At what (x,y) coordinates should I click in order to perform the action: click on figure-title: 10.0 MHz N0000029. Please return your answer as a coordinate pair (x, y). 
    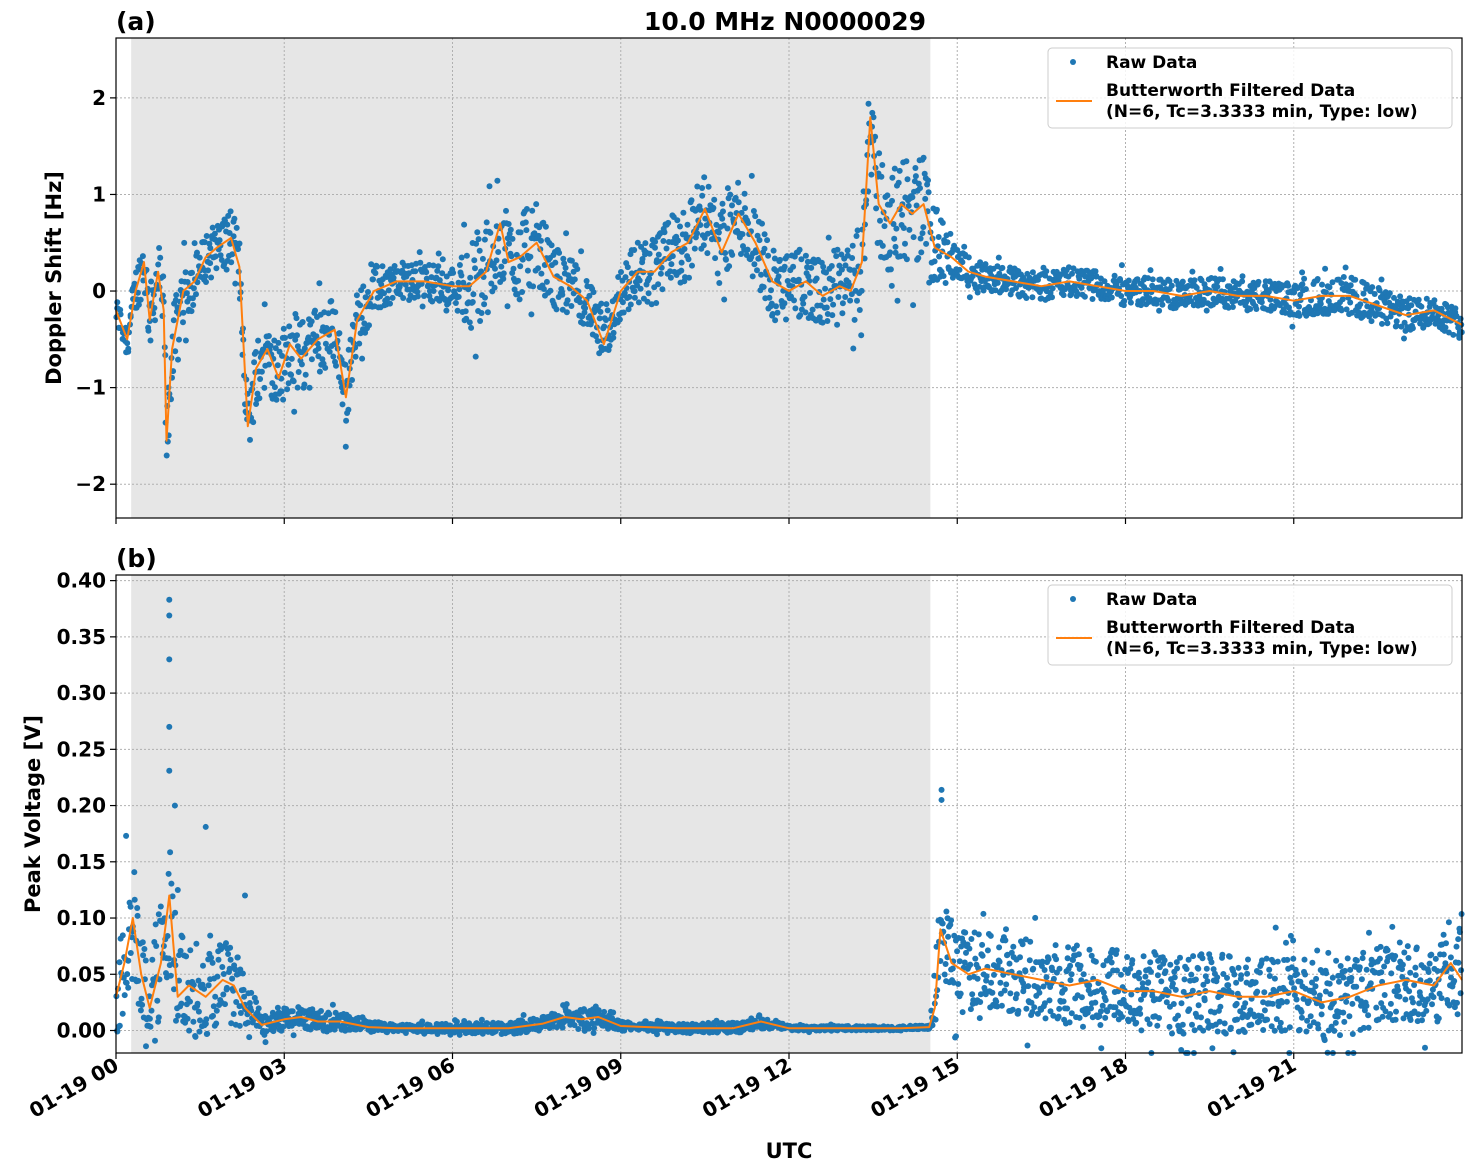
    Looking at the image, I should click on (785, 21).